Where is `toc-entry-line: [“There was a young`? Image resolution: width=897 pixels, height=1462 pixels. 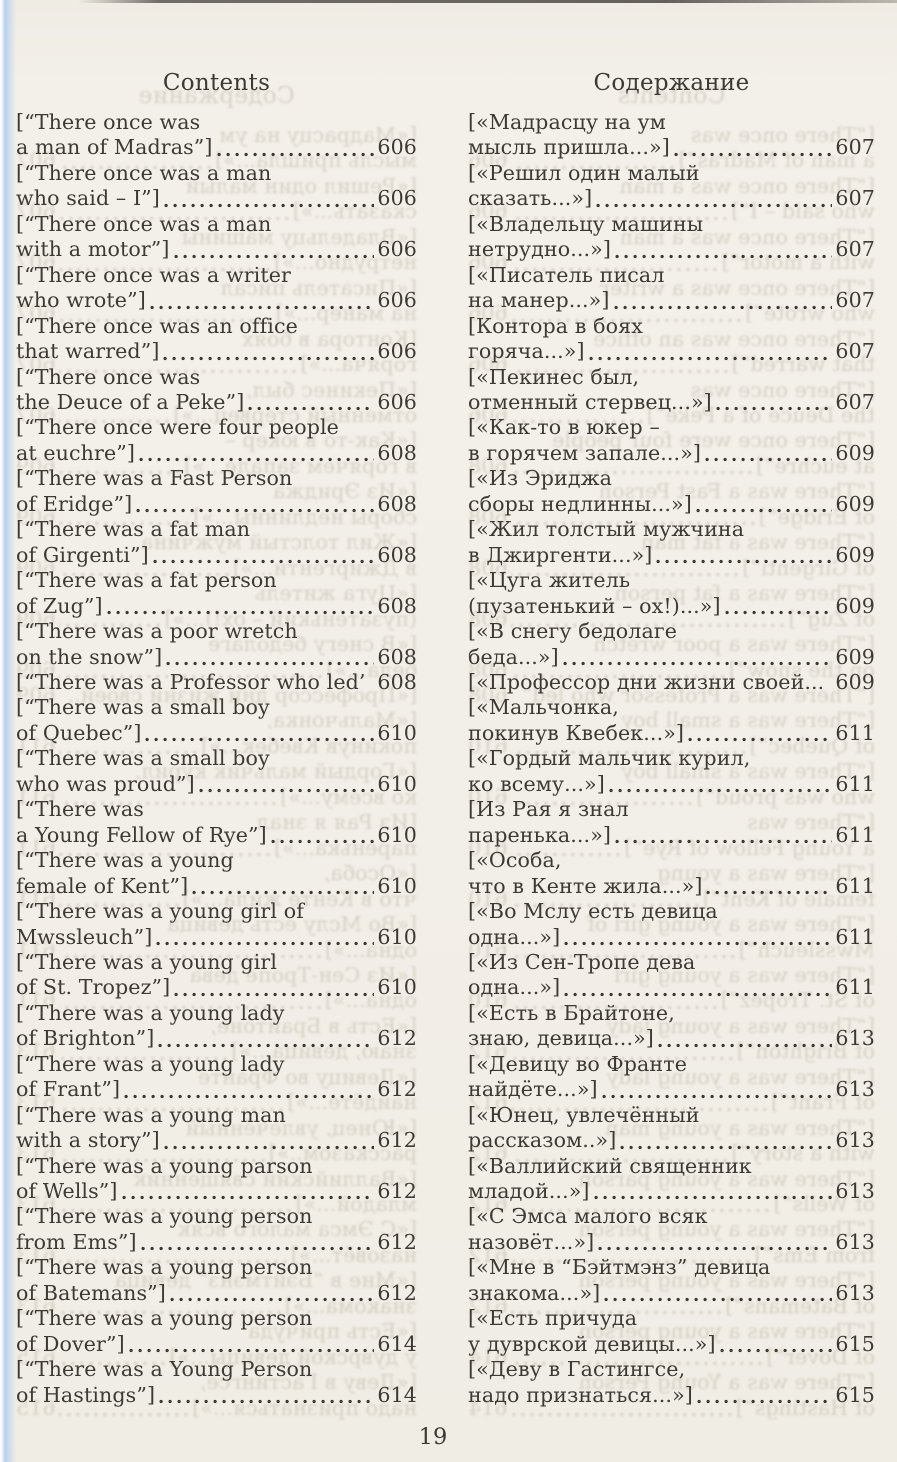 toc-entry-line: [“There was a young is located at coordinates (125, 860).